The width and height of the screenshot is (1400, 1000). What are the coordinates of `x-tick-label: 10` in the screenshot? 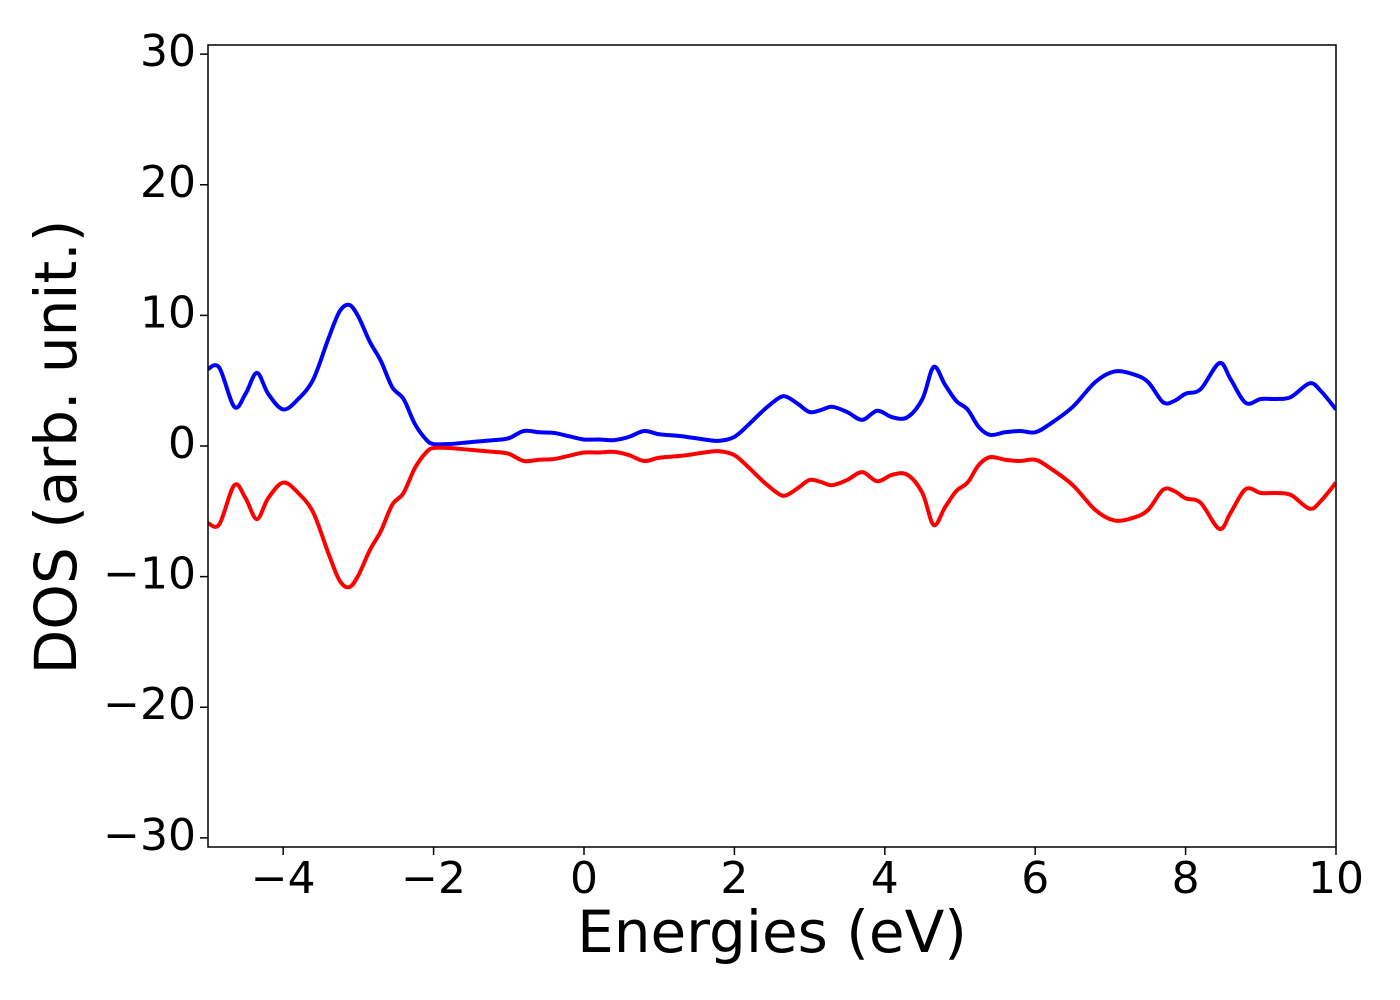 It's located at (1336, 878).